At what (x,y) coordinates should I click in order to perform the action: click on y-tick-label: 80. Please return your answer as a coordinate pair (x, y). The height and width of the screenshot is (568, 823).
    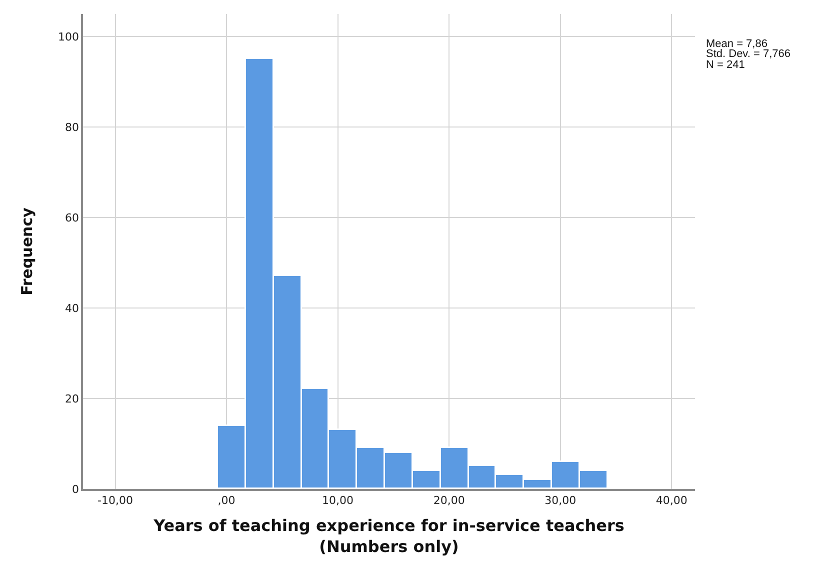
    Looking at the image, I should click on (72, 127).